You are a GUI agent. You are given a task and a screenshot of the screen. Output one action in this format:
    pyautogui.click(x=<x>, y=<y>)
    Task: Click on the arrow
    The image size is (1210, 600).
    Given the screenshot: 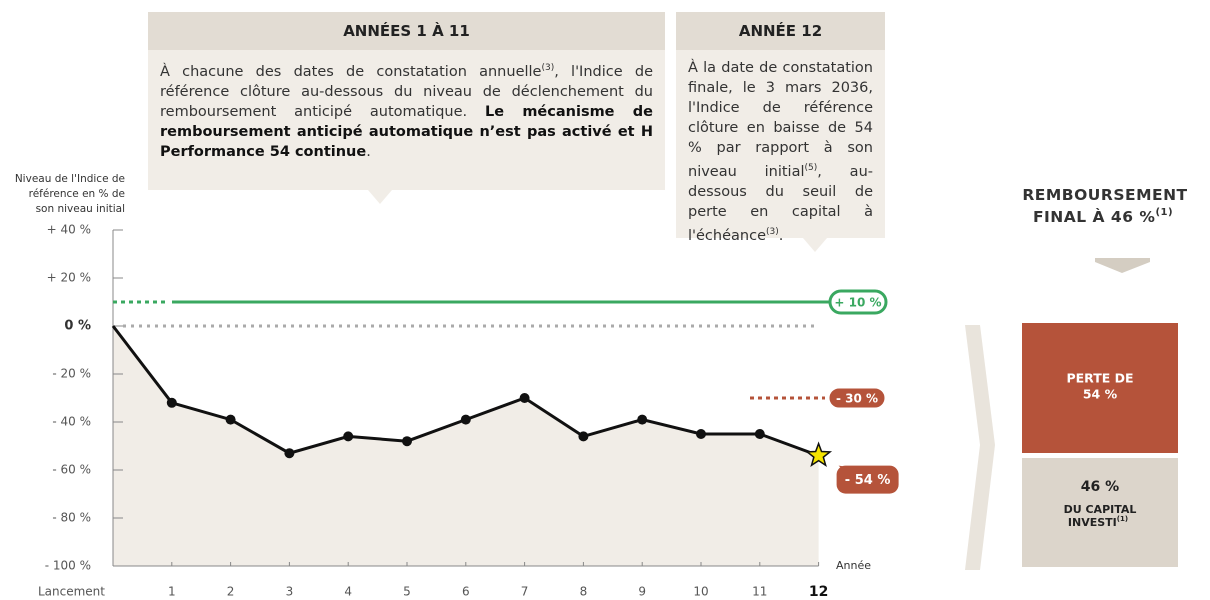 What is the action you would take?
    pyautogui.click(x=1122, y=265)
    